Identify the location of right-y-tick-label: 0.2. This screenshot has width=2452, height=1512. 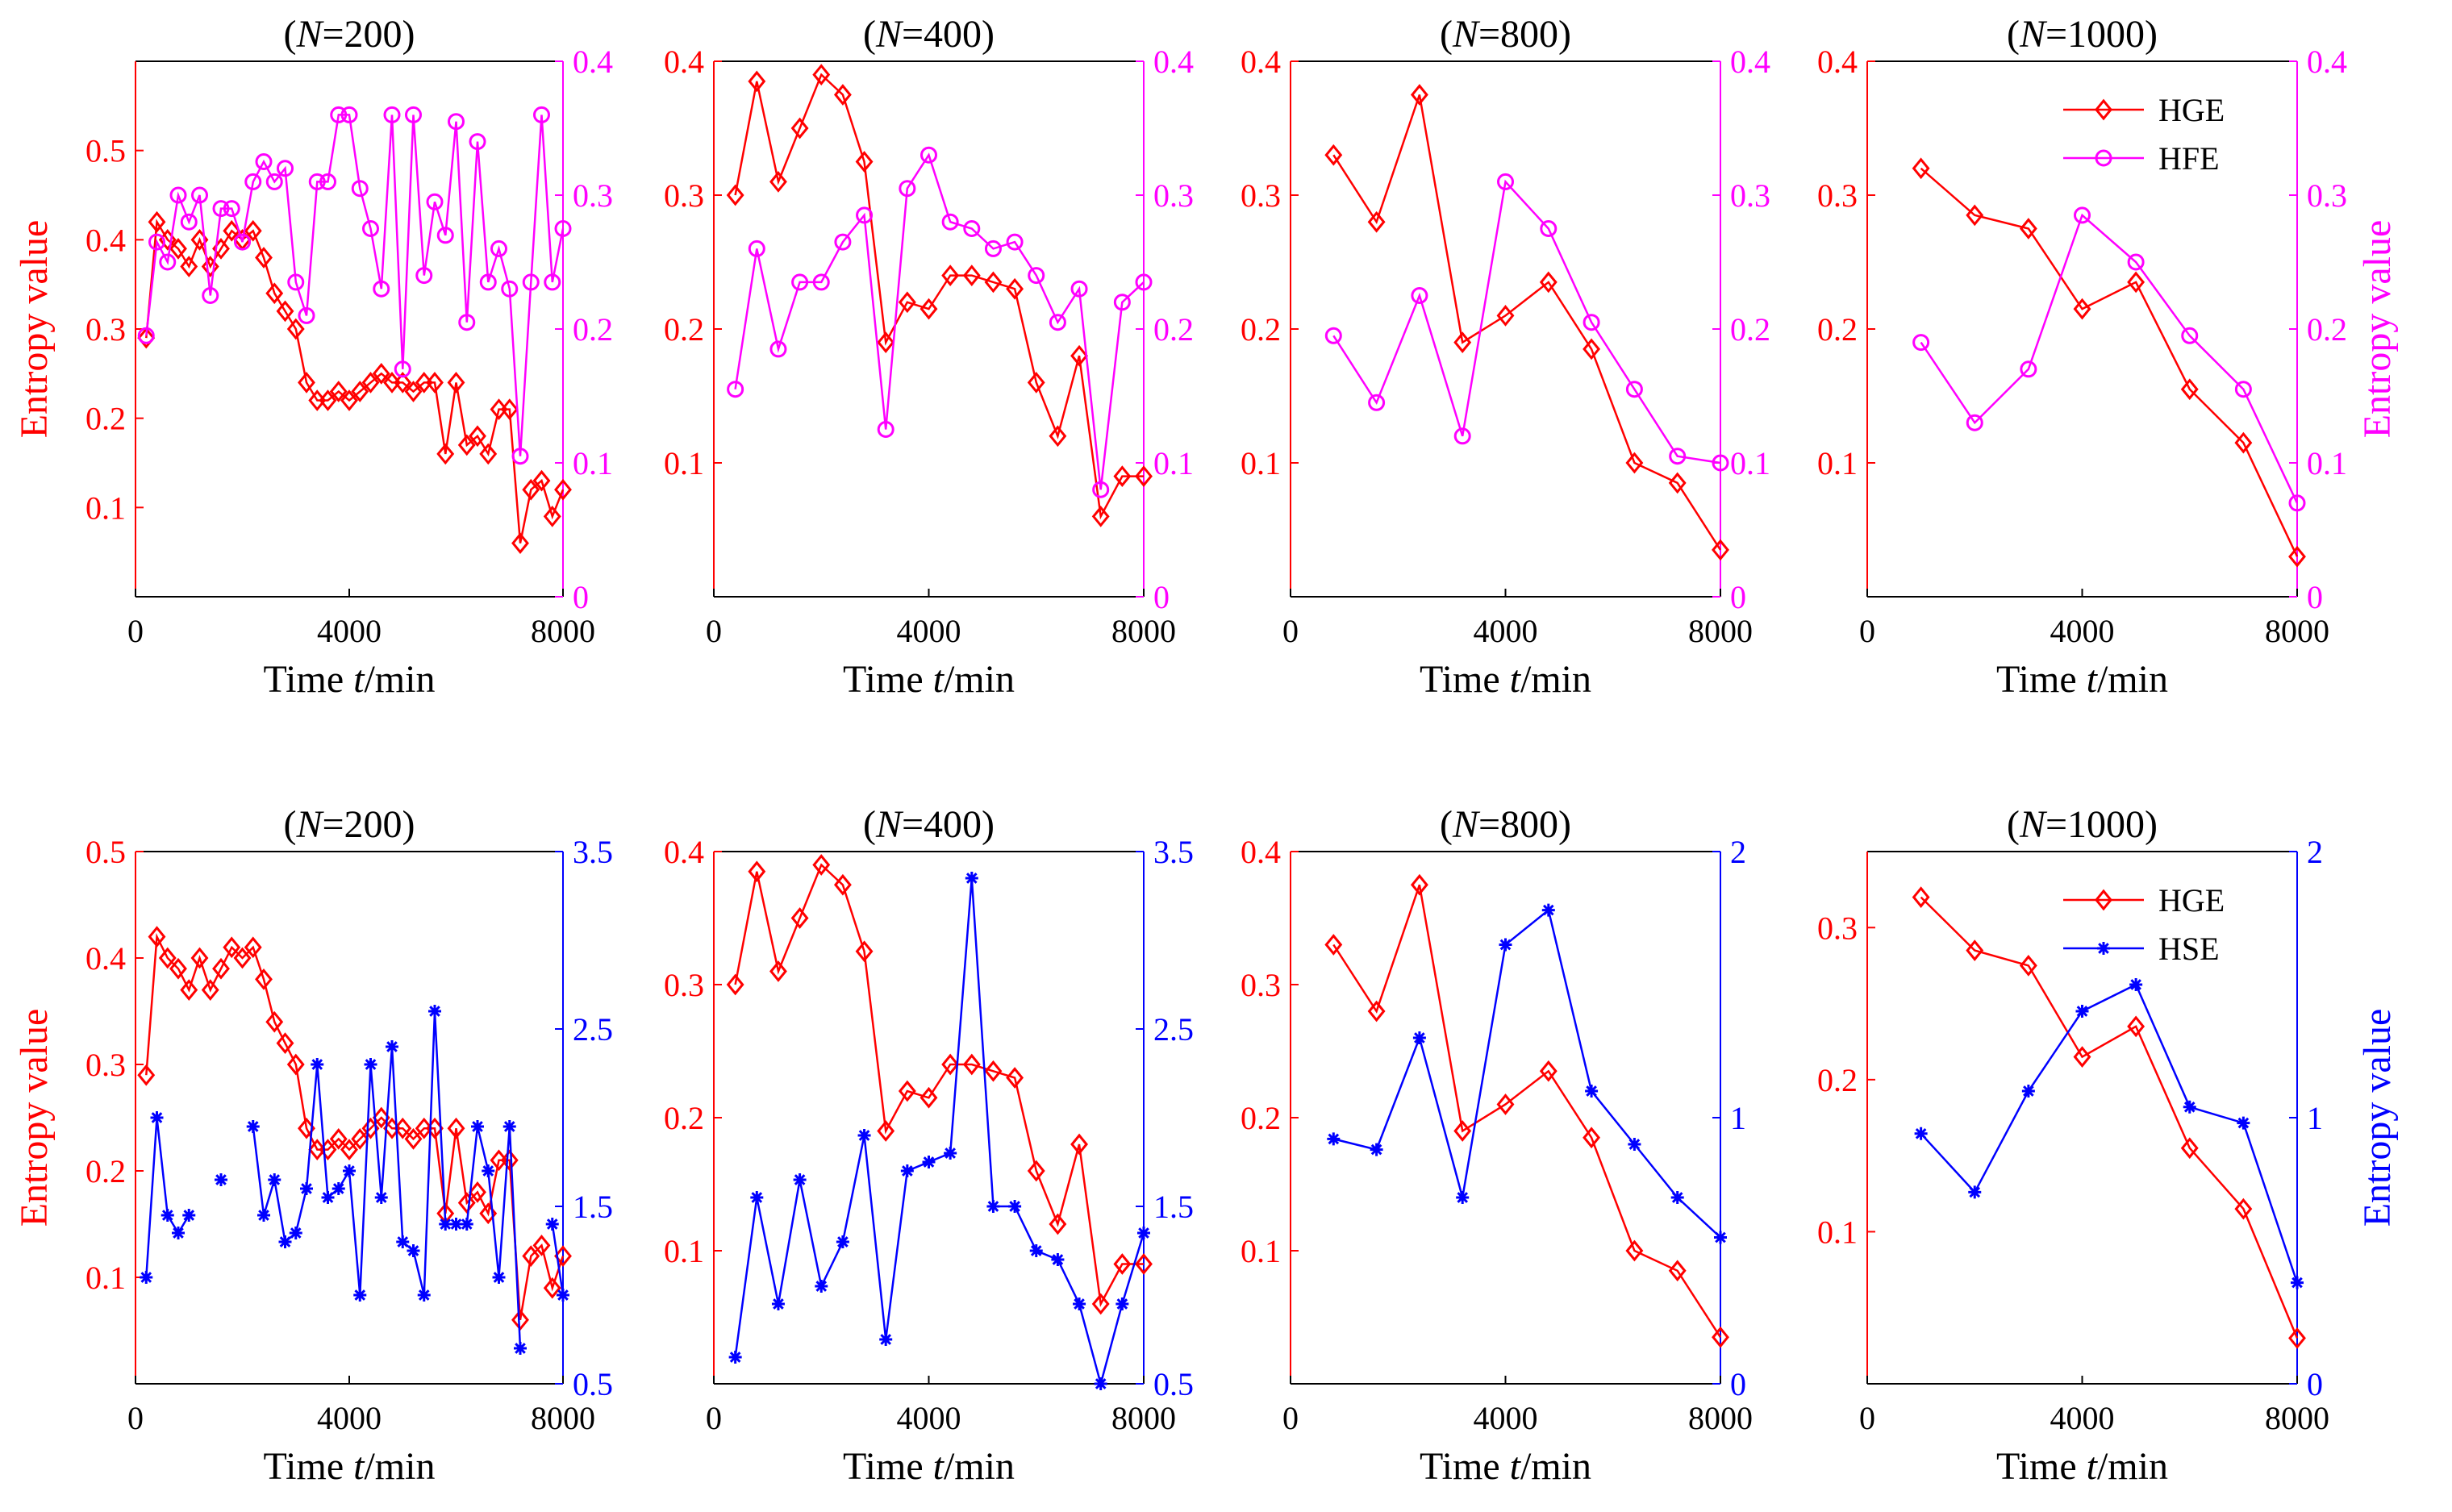
(1750, 329).